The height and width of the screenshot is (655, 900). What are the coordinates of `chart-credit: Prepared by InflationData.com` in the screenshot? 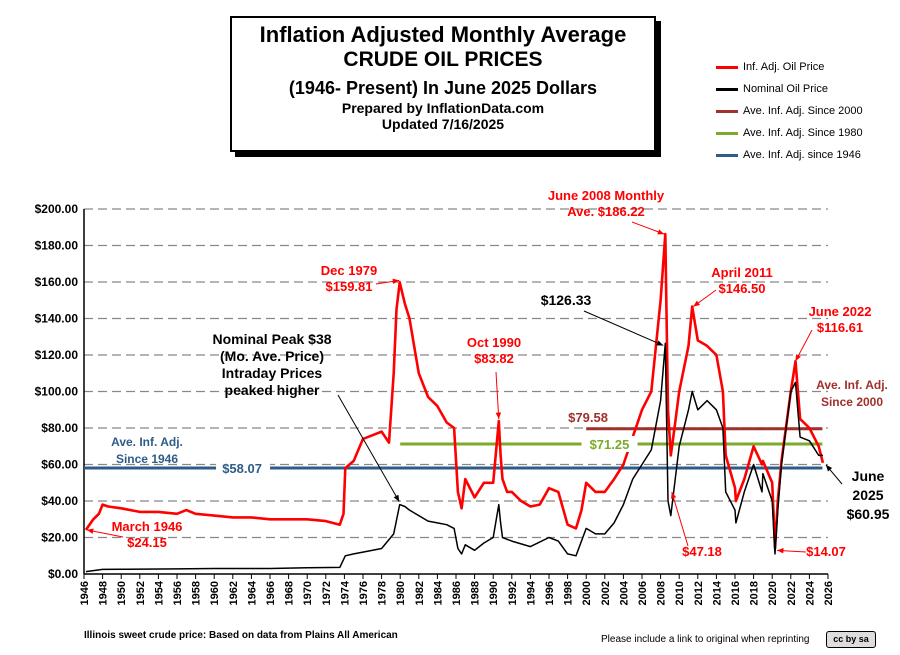 It's located at (443, 108).